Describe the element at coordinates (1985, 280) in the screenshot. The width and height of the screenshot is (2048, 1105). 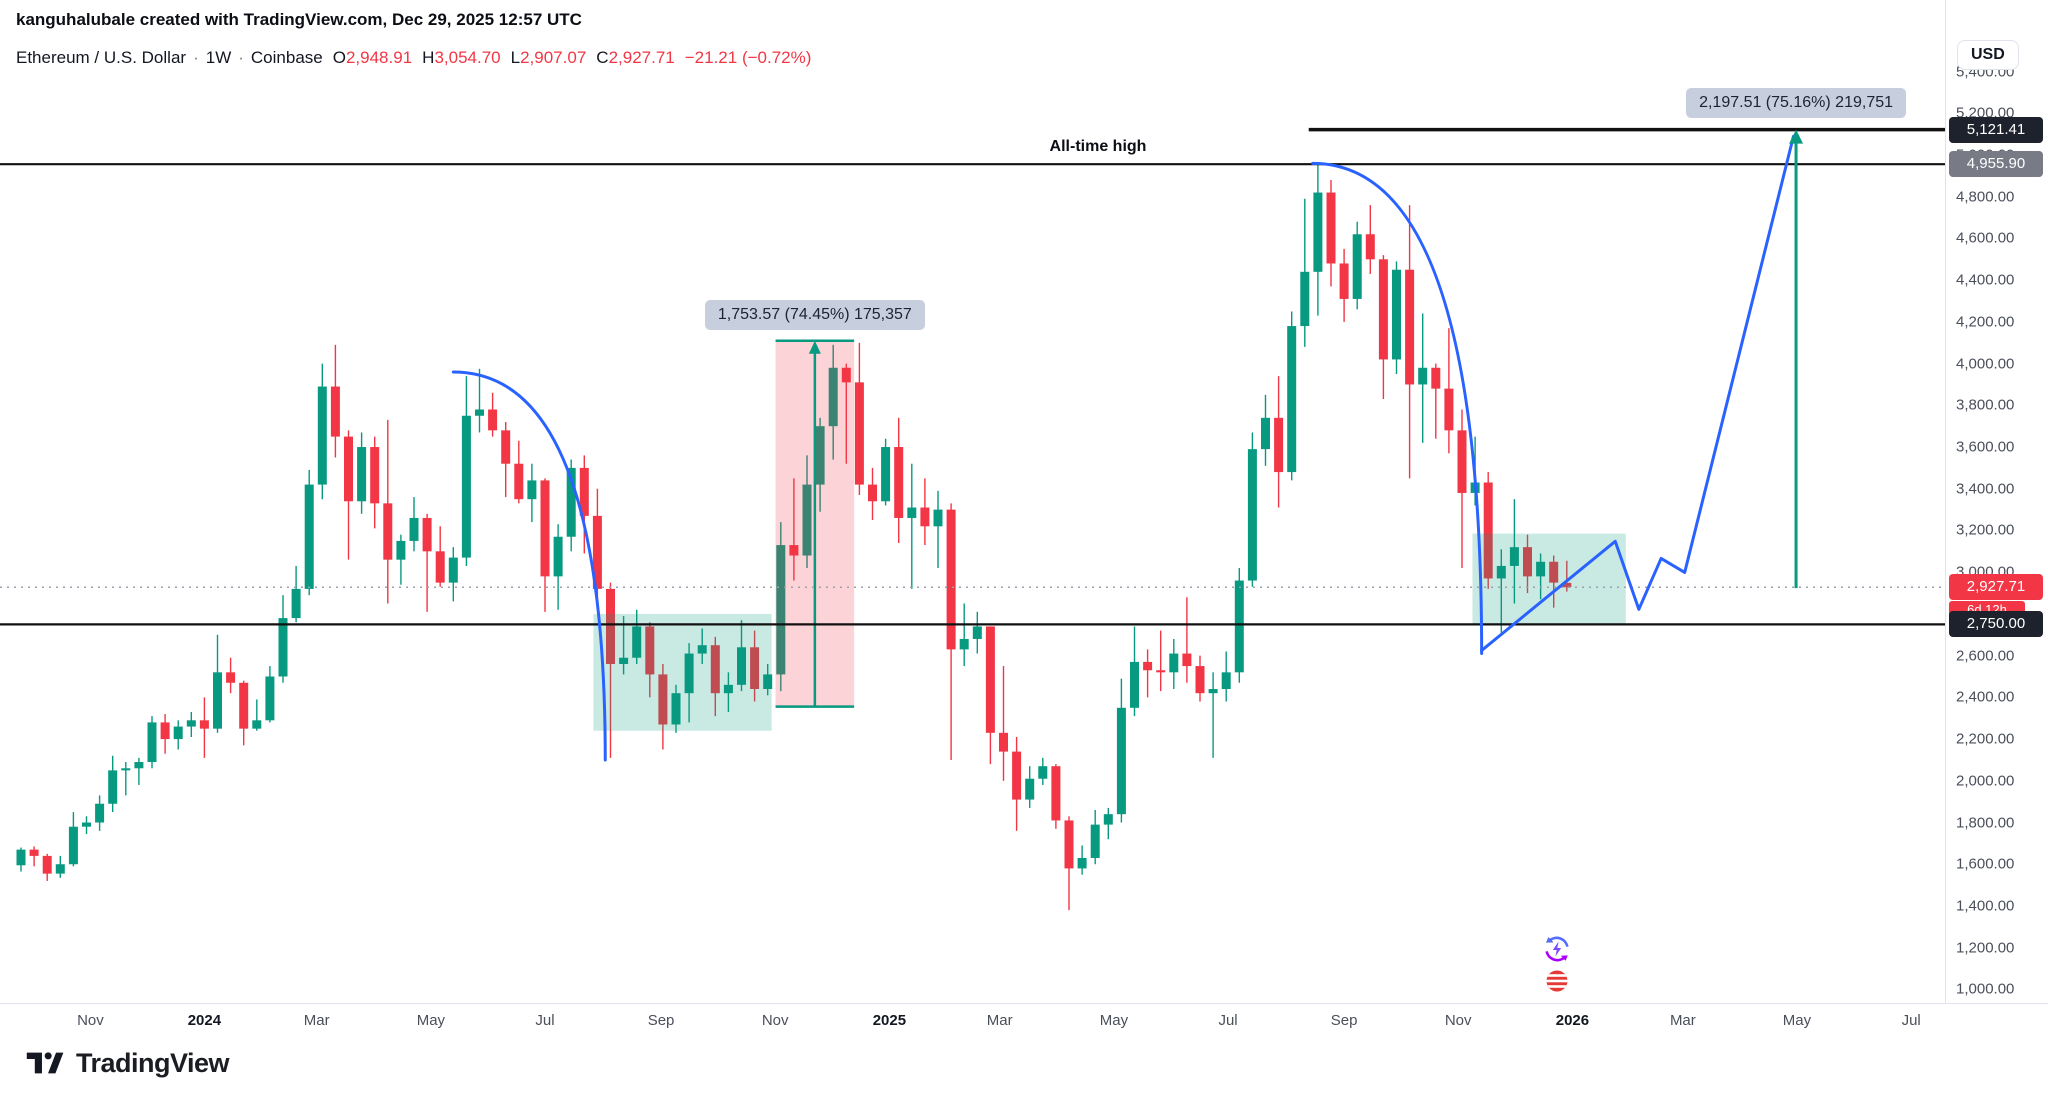
I see `price-axis-tick: 4,400.00` at that location.